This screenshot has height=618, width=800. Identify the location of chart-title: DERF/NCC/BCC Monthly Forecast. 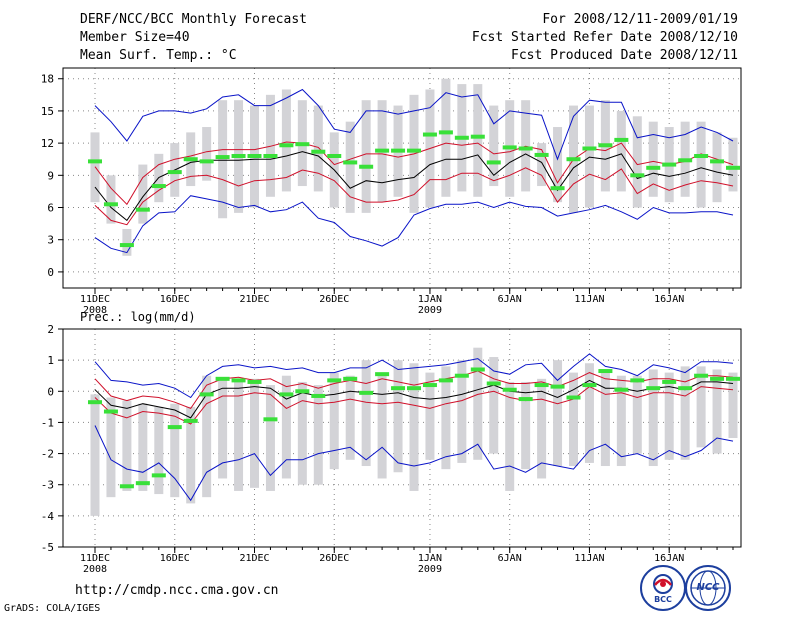
(193, 19).